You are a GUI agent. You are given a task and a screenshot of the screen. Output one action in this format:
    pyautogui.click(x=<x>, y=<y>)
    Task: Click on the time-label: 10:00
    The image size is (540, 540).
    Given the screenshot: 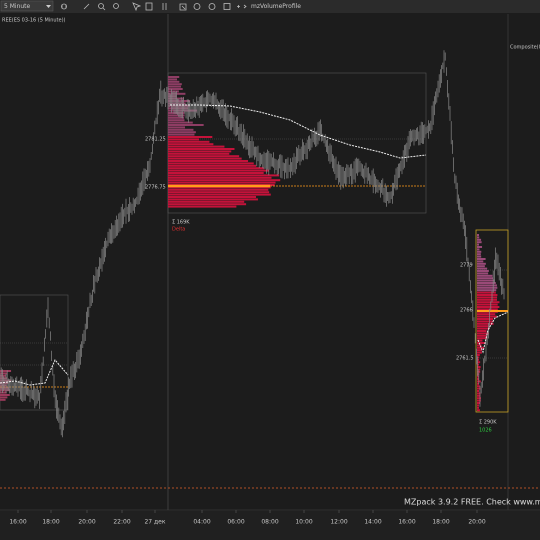 What is the action you would take?
    pyautogui.click(x=303, y=522)
    